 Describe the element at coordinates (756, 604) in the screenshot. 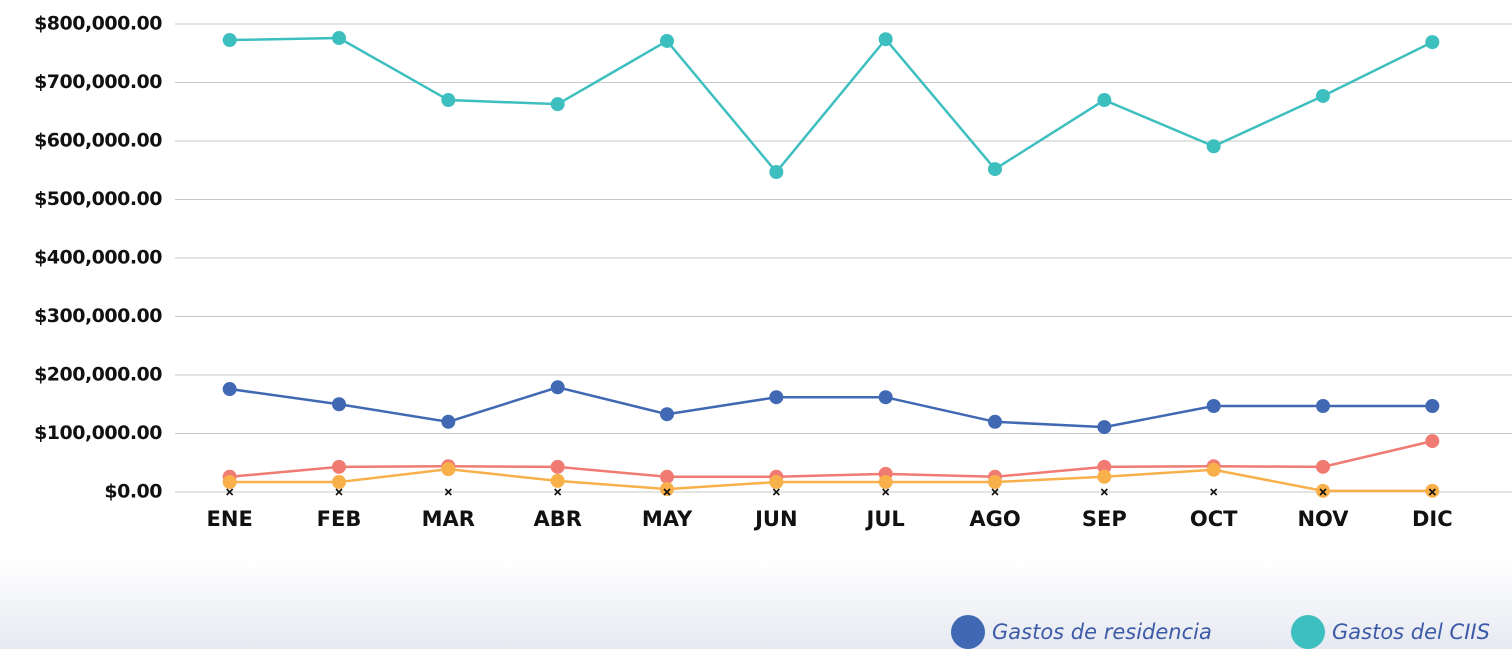

I see `footer-band` at that location.